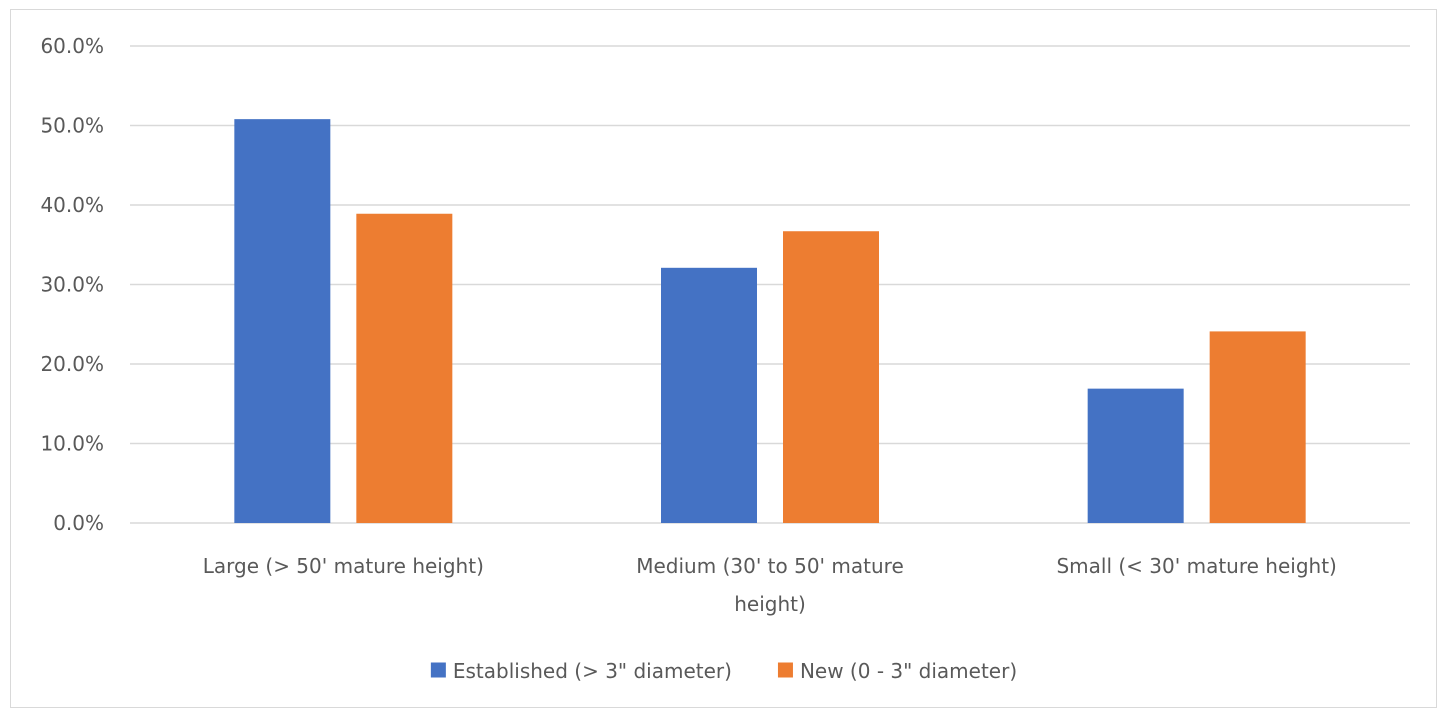 Image resolution: width=1449 pixels, height=717 pixels. I want to click on y-tick-label: 10.0%, so click(72, 444).